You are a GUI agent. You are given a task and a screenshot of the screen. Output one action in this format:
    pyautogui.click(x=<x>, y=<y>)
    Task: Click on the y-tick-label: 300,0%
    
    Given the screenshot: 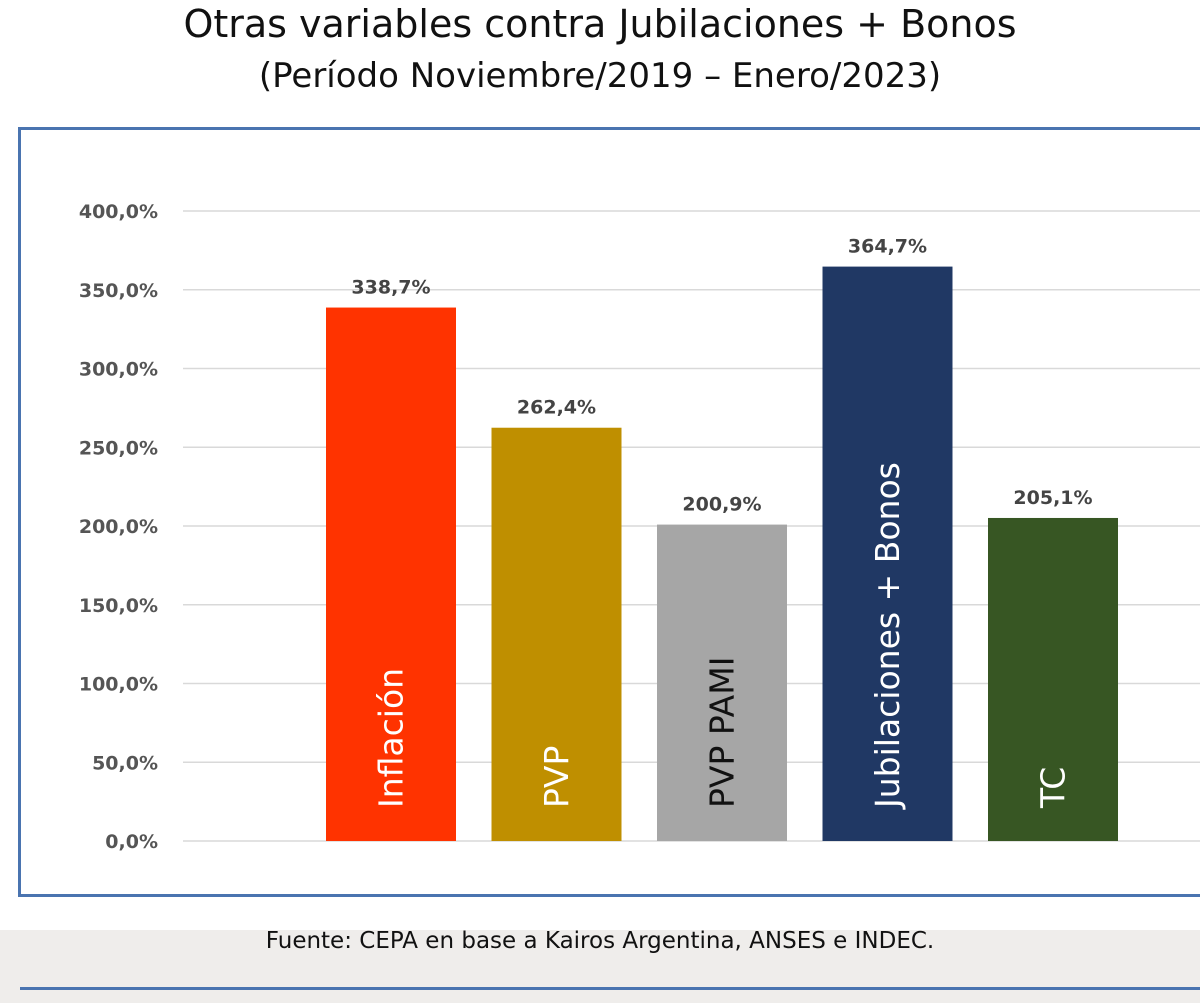 What is the action you would take?
    pyautogui.click(x=118, y=370)
    